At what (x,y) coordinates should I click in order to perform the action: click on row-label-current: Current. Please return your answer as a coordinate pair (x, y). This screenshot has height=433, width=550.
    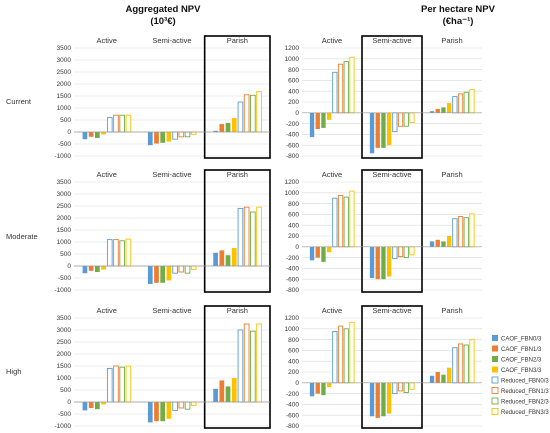
    Looking at the image, I should click on (19, 101).